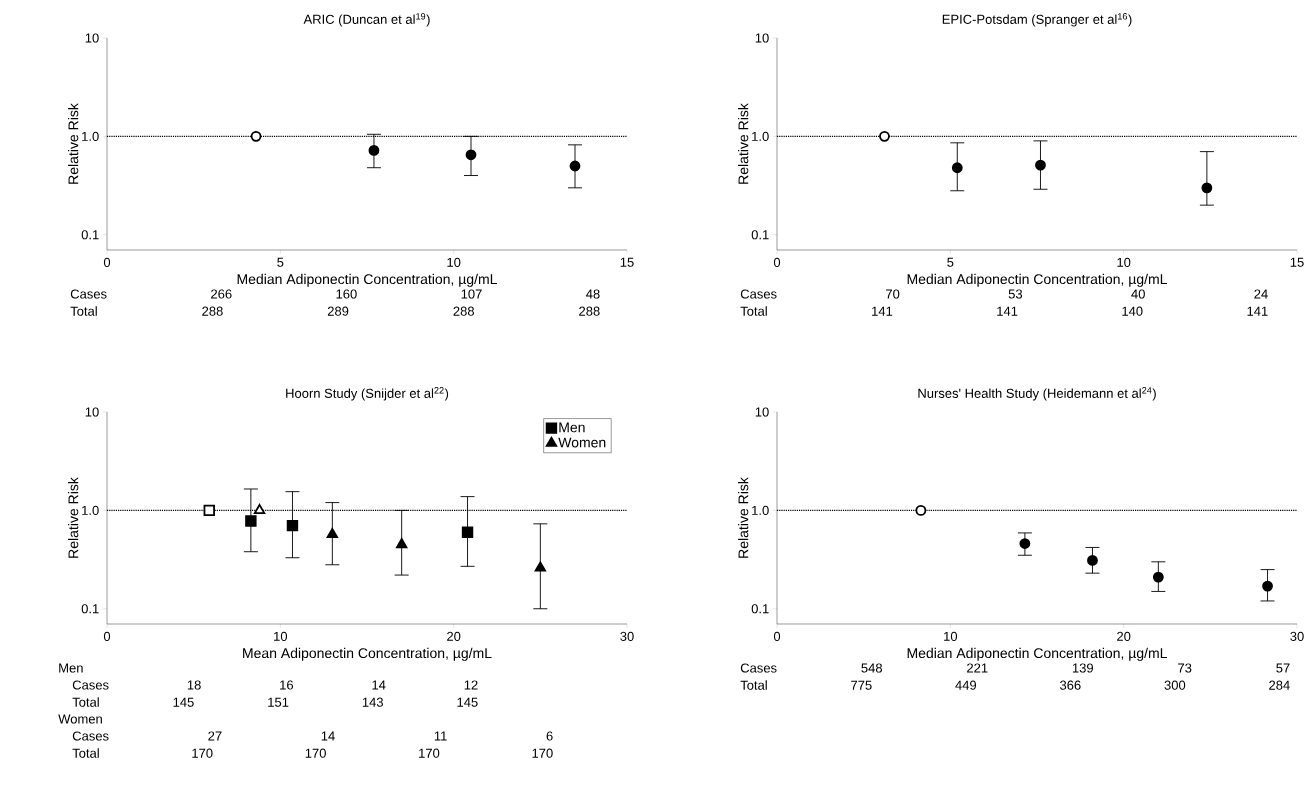  I want to click on text: Total 145 151 143 145, so click(275, 702).